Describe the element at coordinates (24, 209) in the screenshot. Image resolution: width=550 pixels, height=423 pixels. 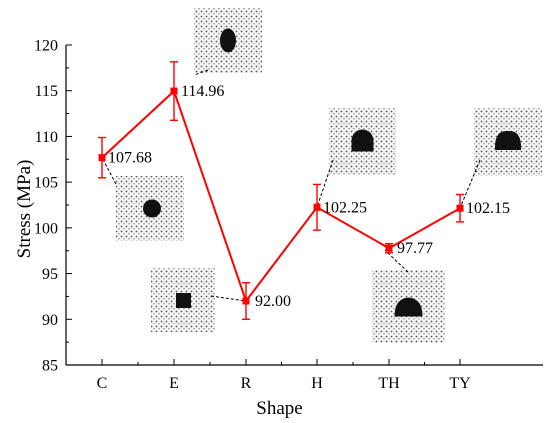
I see `y-axis-title: Stress (MPa)` at that location.